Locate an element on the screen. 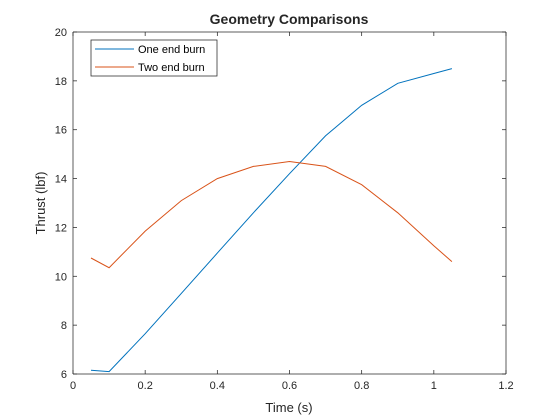 The image size is (560, 420). x-axis-label: Time (s) is located at coordinates (288, 407).